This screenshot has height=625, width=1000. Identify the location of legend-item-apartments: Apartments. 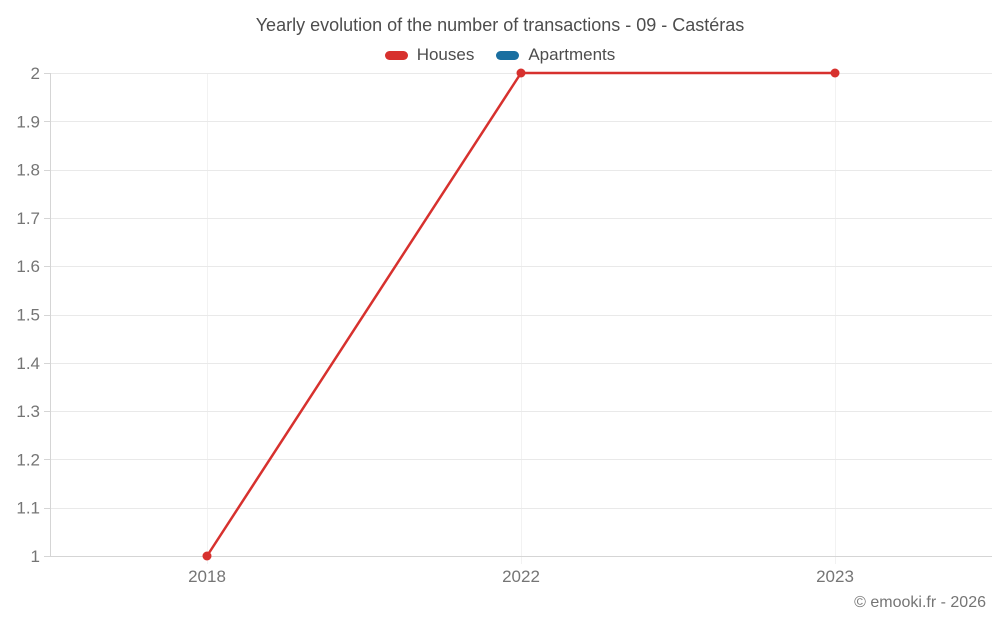
(555, 55).